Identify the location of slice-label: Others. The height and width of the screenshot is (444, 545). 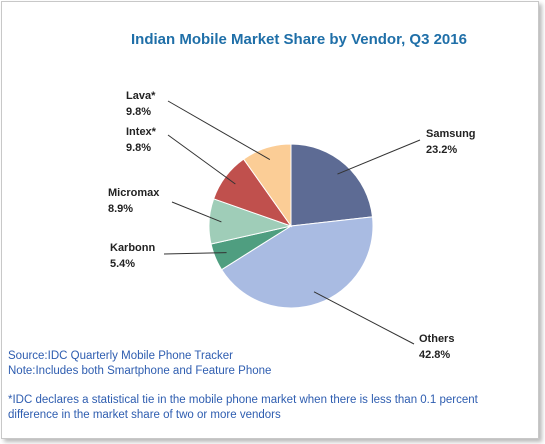
(436, 339).